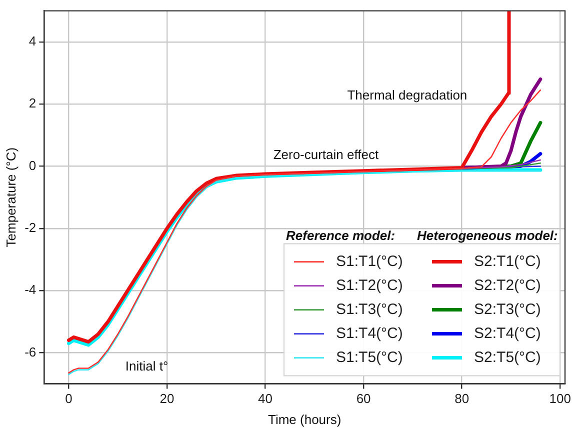 This screenshot has height=432, width=574. Describe the element at coordinates (369, 285) in the screenshot. I see `legend-label: S1:T2(°C)` at that location.